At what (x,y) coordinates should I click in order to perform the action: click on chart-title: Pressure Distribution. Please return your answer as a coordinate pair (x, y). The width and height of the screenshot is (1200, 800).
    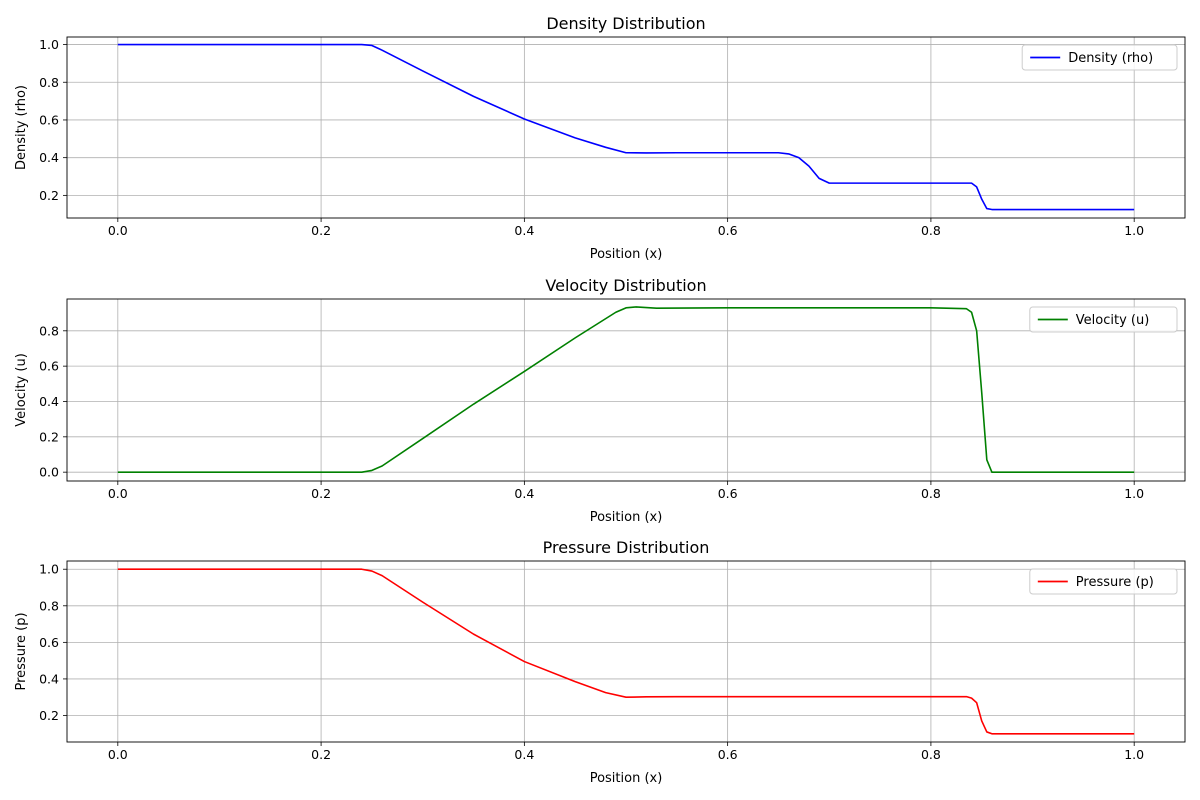
    Looking at the image, I should click on (626, 547).